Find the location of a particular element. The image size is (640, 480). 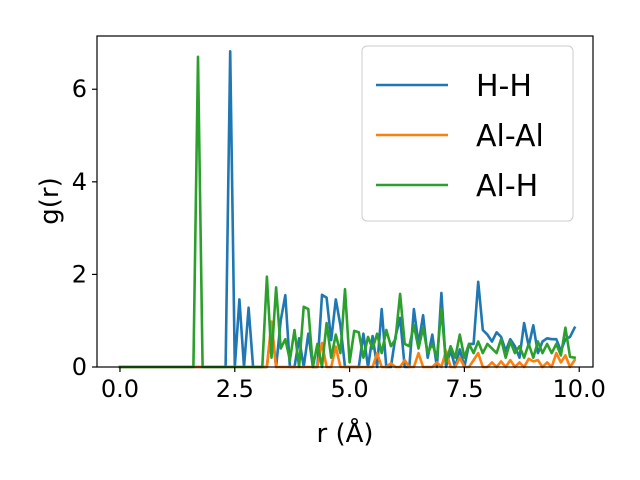

legend-entries: H-H Al-Al Al-H is located at coordinates (460, 136).